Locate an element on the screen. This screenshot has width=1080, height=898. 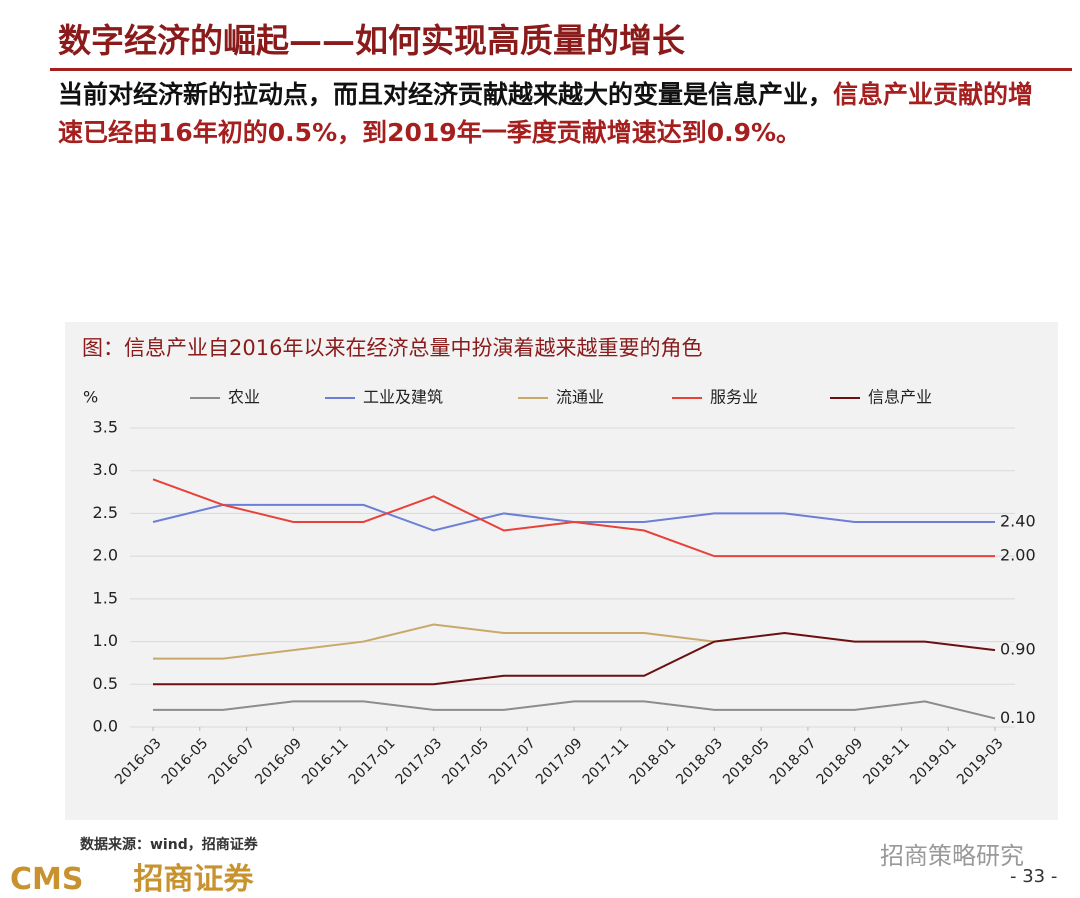
logo-cn: 招商证券 is located at coordinates (193, 879).